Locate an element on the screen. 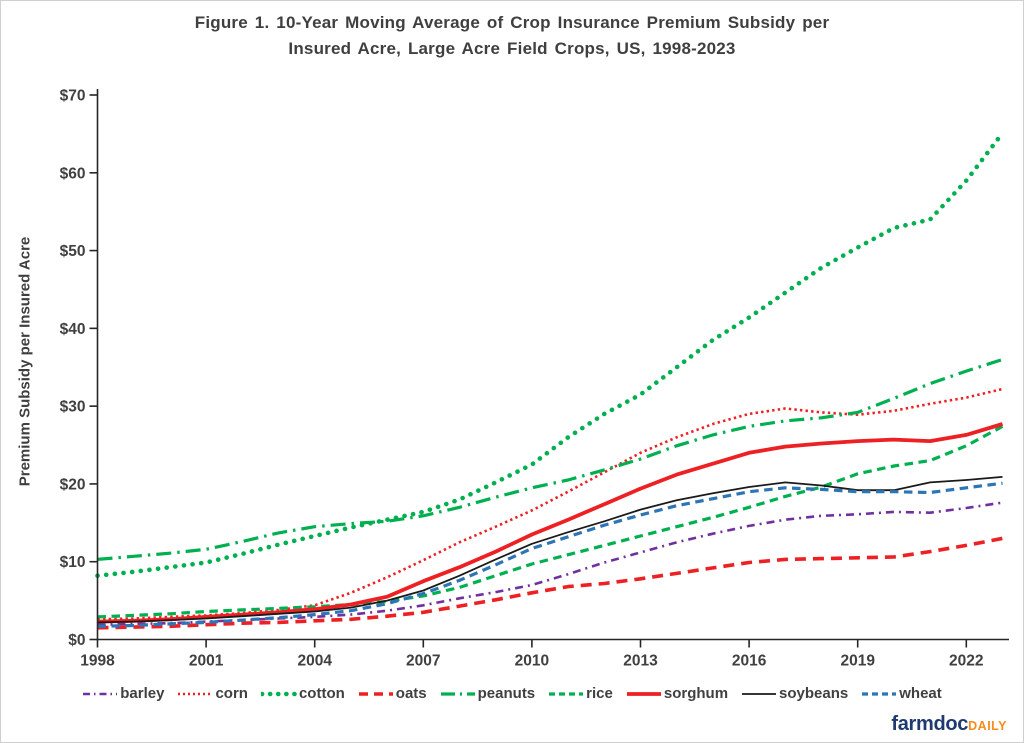 This screenshot has height=743, width=1024. y-tick-label: $30 is located at coordinates (73, 407).